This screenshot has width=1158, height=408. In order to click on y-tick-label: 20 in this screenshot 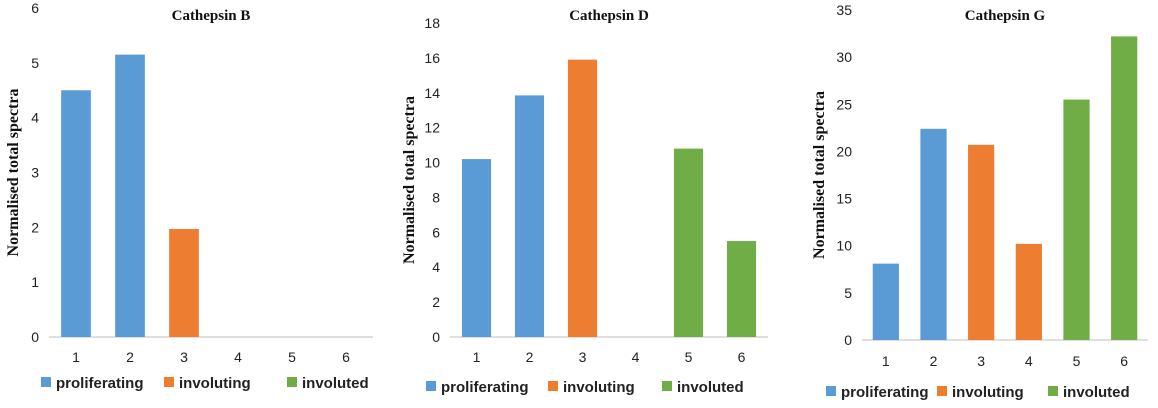, I will do `click(844, 151)`.